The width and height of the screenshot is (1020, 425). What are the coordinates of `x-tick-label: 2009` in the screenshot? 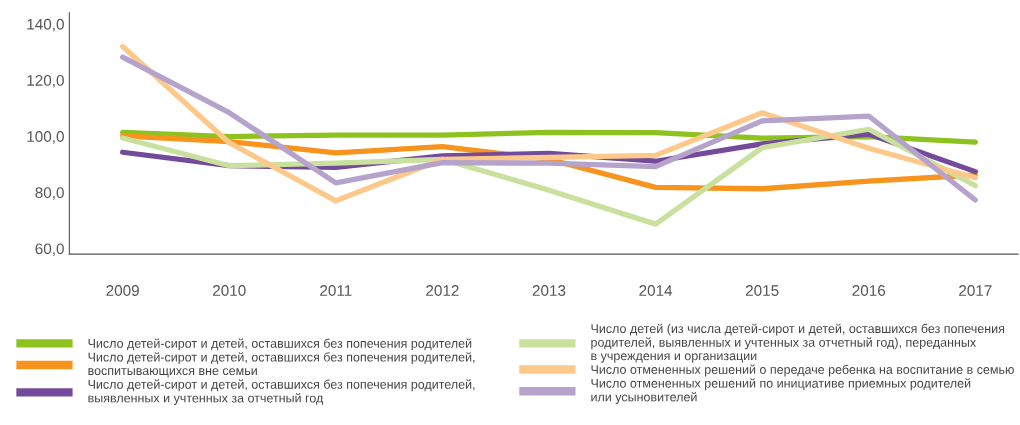 It's located at (122, 290).